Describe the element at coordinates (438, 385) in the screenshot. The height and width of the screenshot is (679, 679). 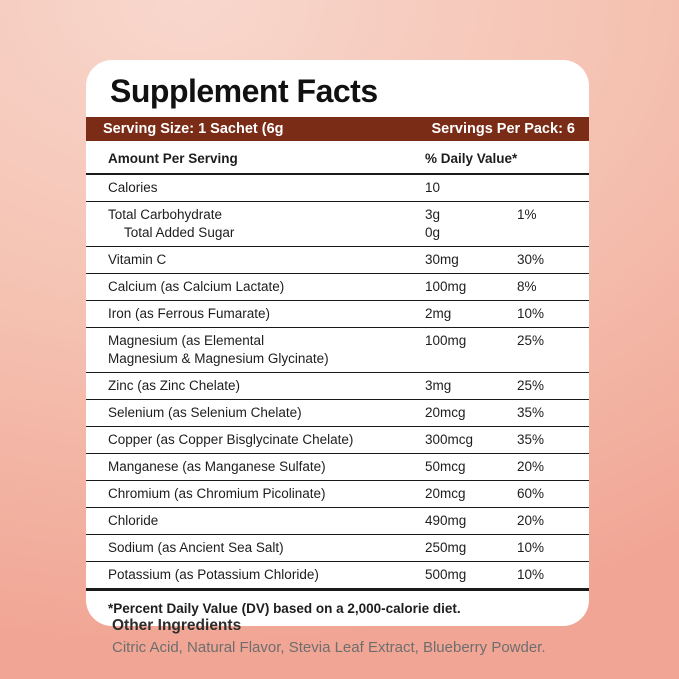
I see `nutrient-amount: 3mg` at that location.